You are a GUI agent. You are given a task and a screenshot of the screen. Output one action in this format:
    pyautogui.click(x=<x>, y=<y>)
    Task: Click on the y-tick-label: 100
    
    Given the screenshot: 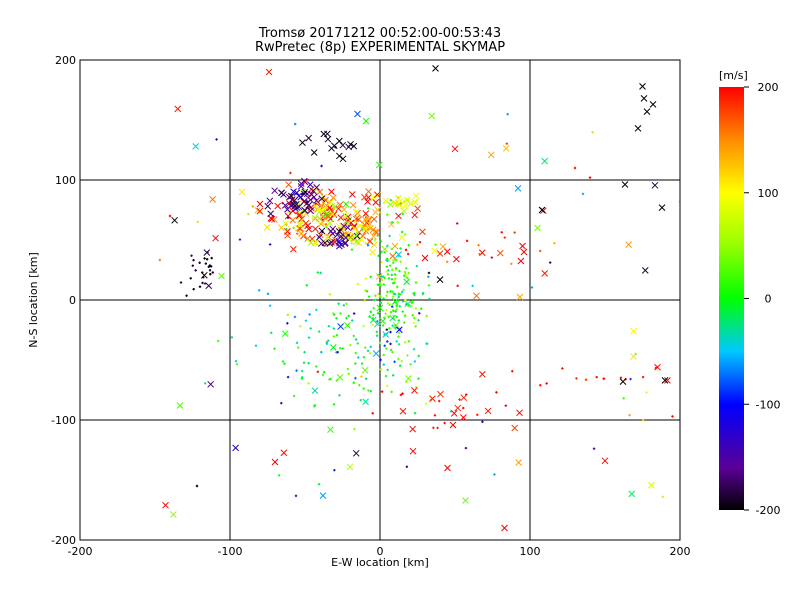 What is the action you would take?
    pyautogui.click(x=65, y=180)
    